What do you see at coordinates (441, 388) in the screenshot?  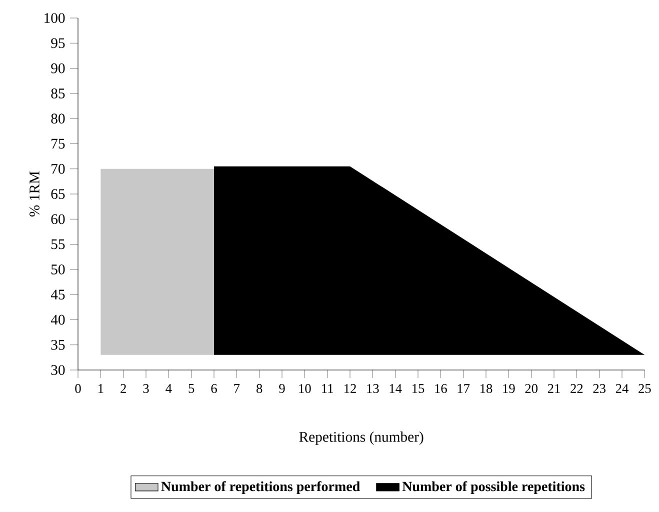 I see `x-tick-label: 16` at bounding box center [441, 388].